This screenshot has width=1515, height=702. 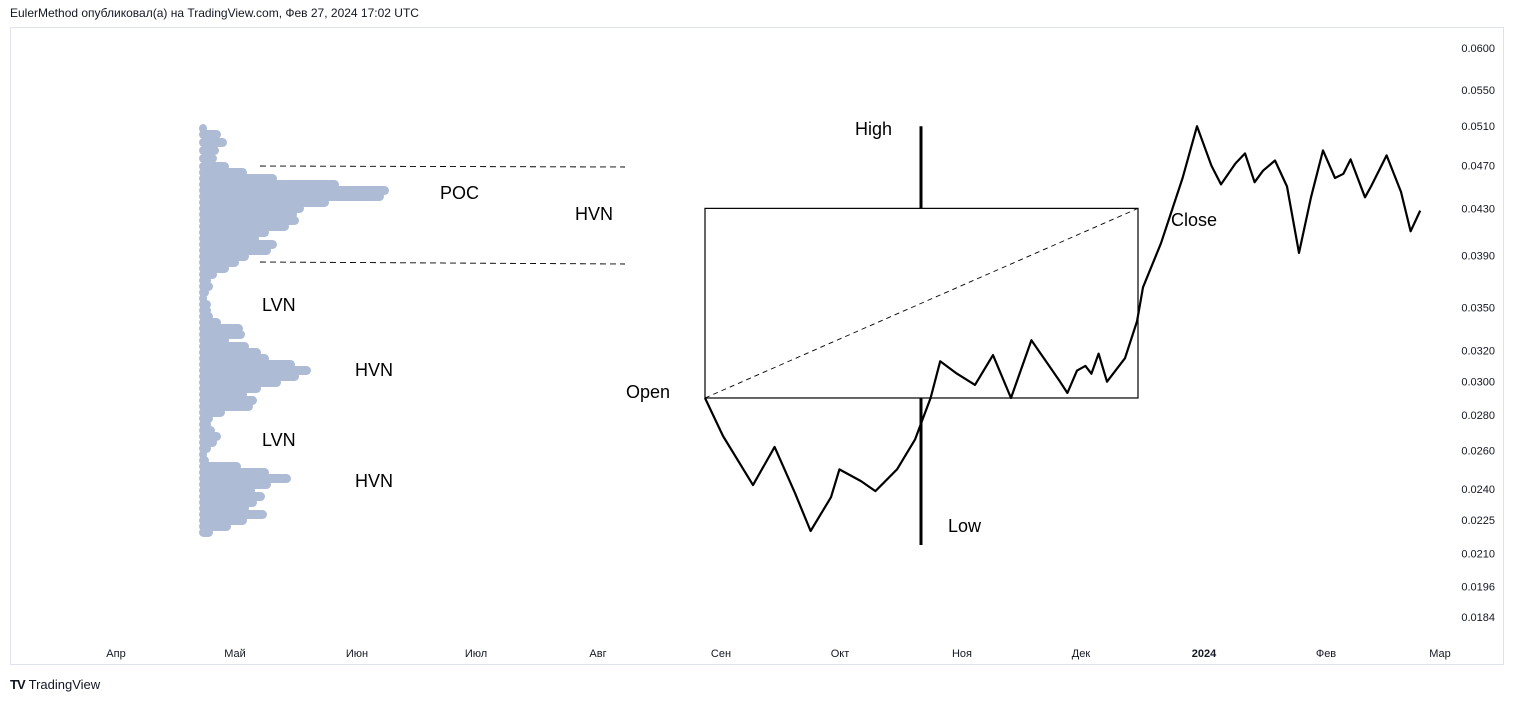 I want to click on open-close-diagonal, so click(x=921, y=303).